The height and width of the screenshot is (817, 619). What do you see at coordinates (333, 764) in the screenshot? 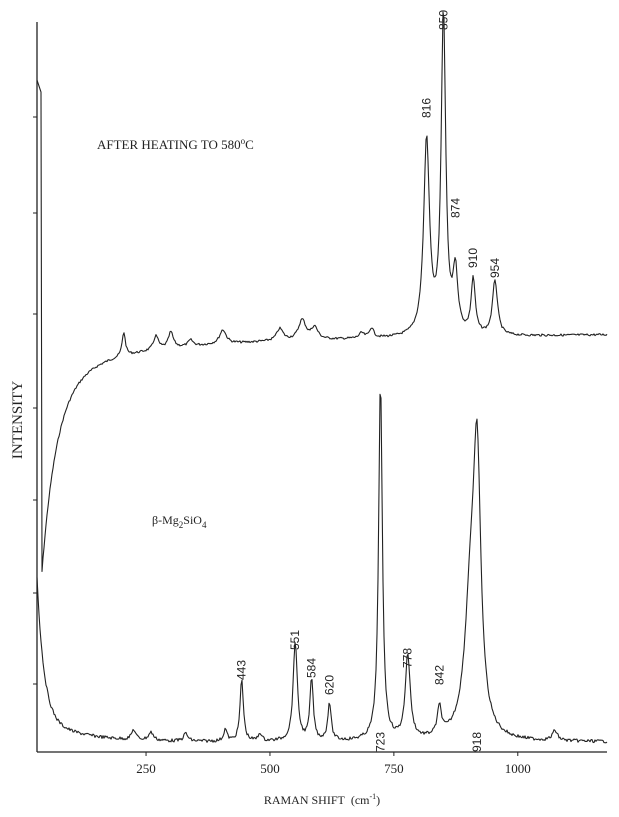
I see `x-axis-ticks: 250 500 750 1000` at bounding box center [333, 764].